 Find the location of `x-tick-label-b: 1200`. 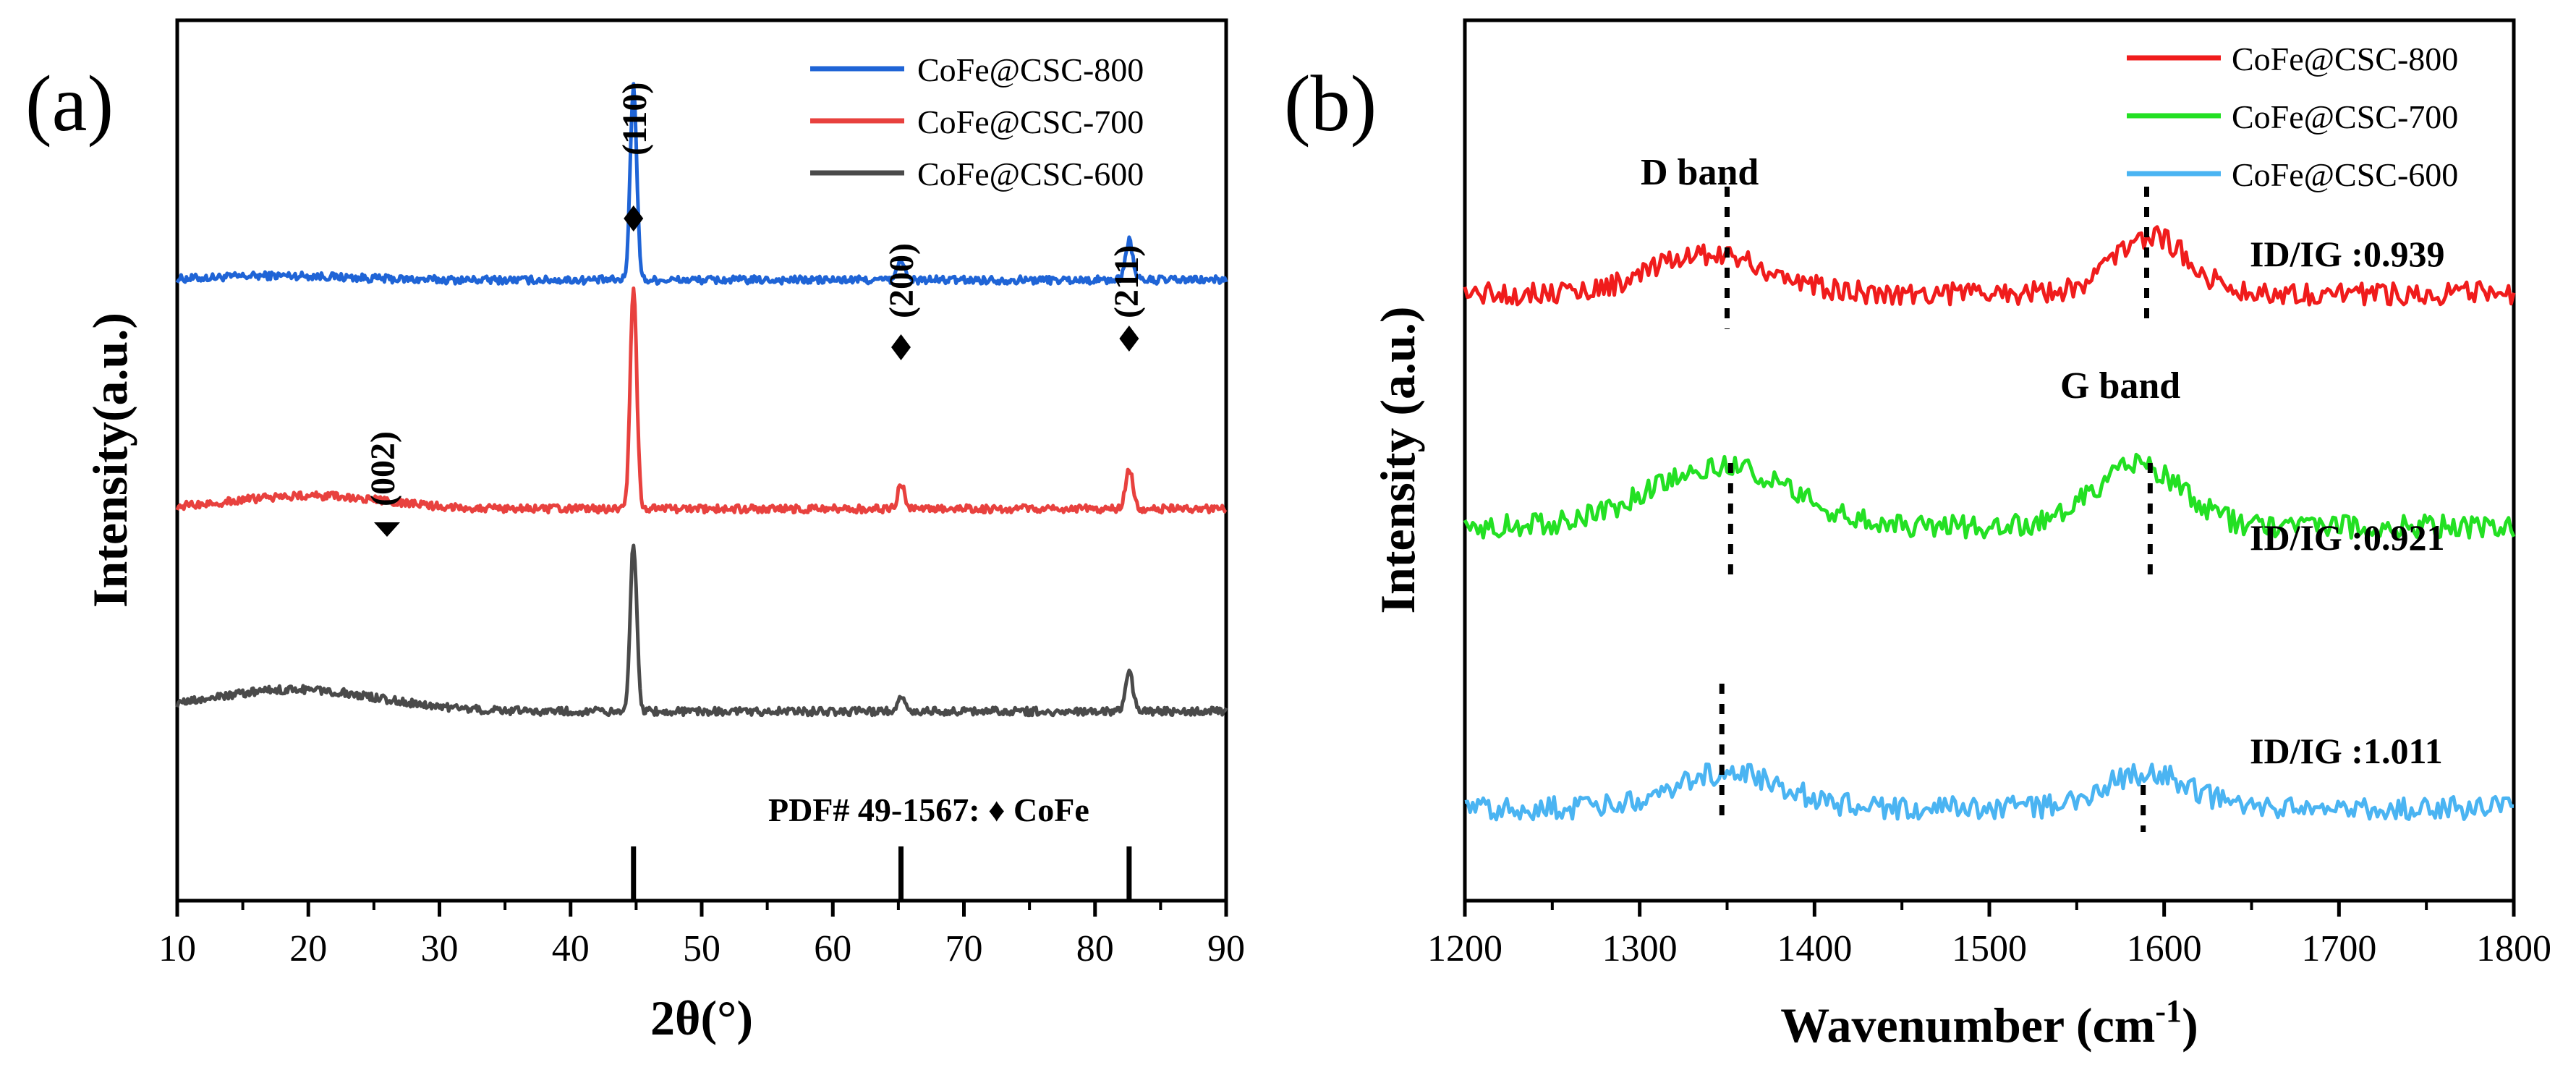

x-tick-label-b: 1200 is located at coordinates (1464, 948).